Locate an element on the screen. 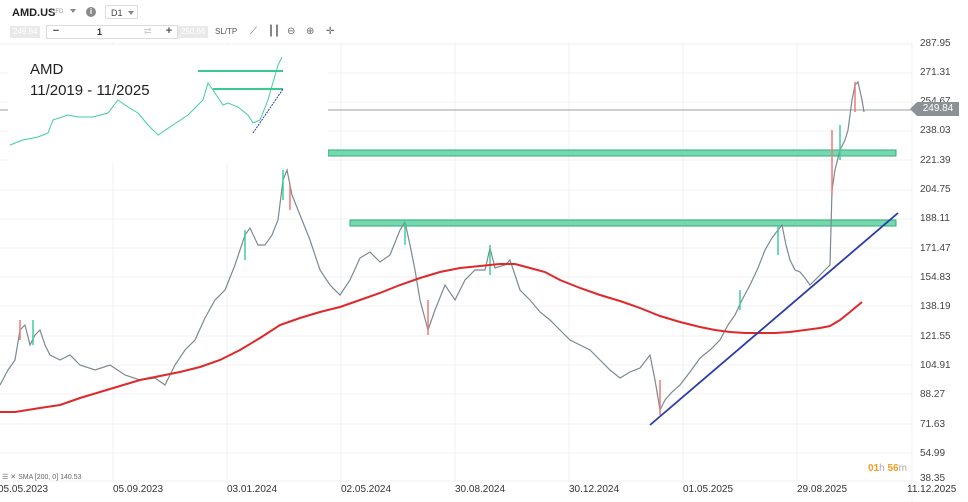  candle-countdown: 01h 56m is located at coordinates (887, 468).